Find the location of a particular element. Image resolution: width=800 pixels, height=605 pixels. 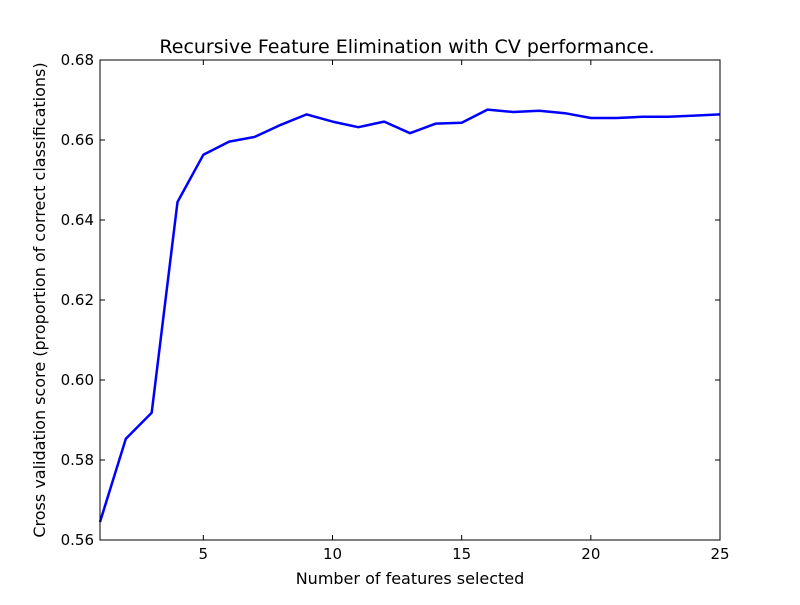

y-tick-label: 0.58 is located at coordinates (77, 460).